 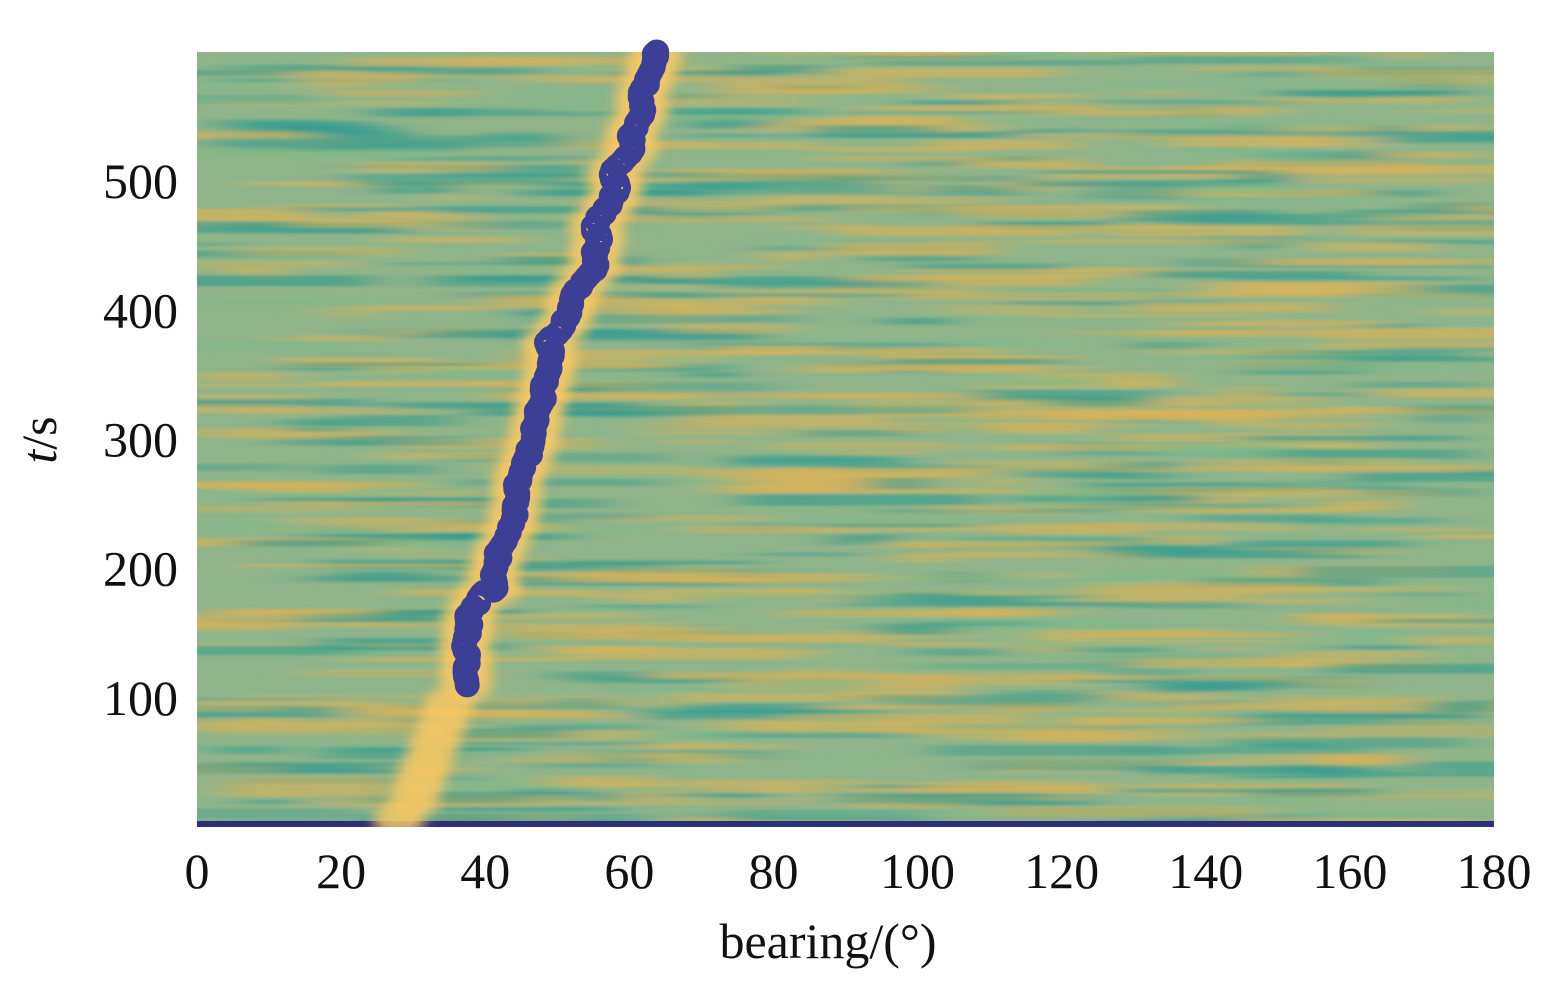 What do you see at coordinates (845, 824) in the screenshot?
I see `heatmap-bottom-band` at bounding box center [845, 824].